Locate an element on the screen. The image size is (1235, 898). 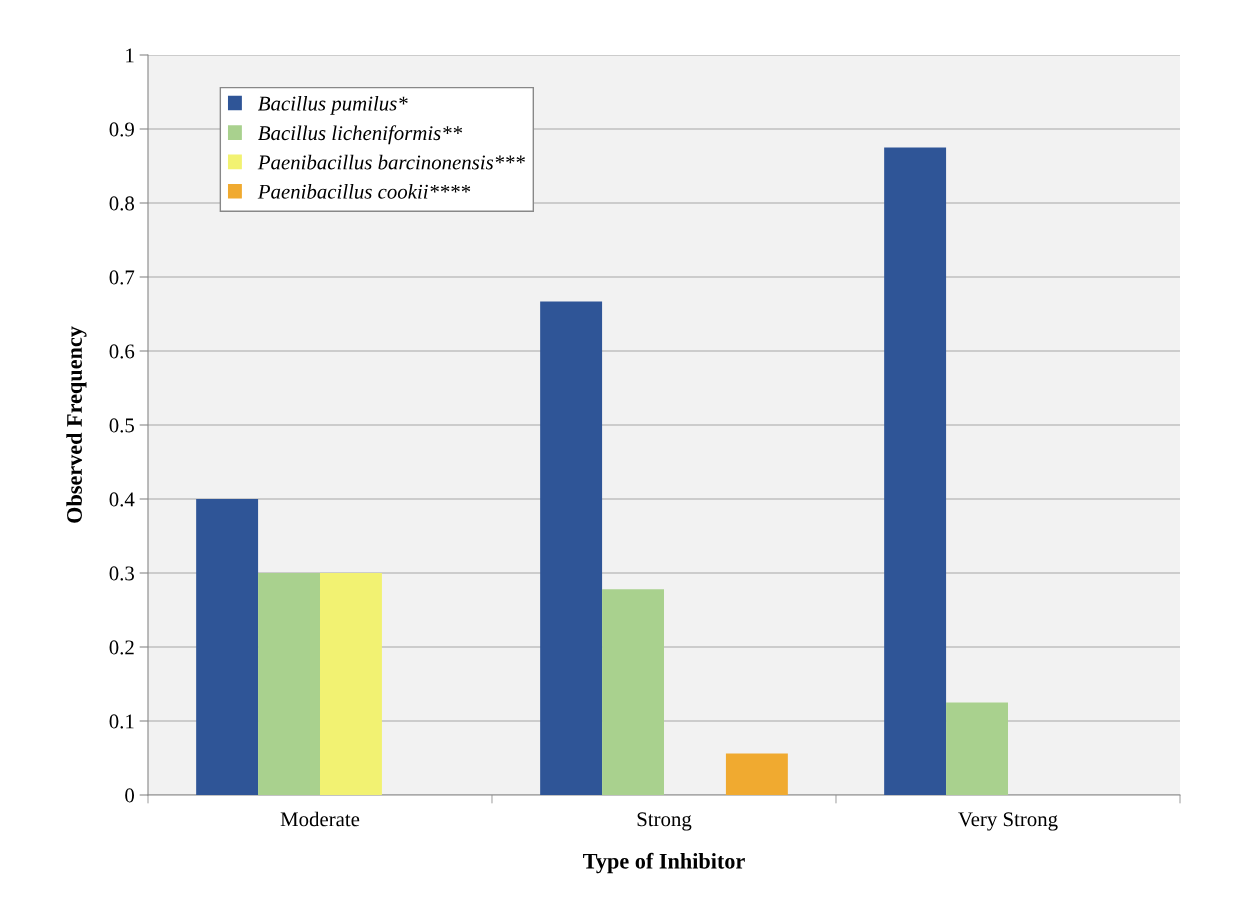
y-tick-label: 1 is located at coordinates (130, 55).